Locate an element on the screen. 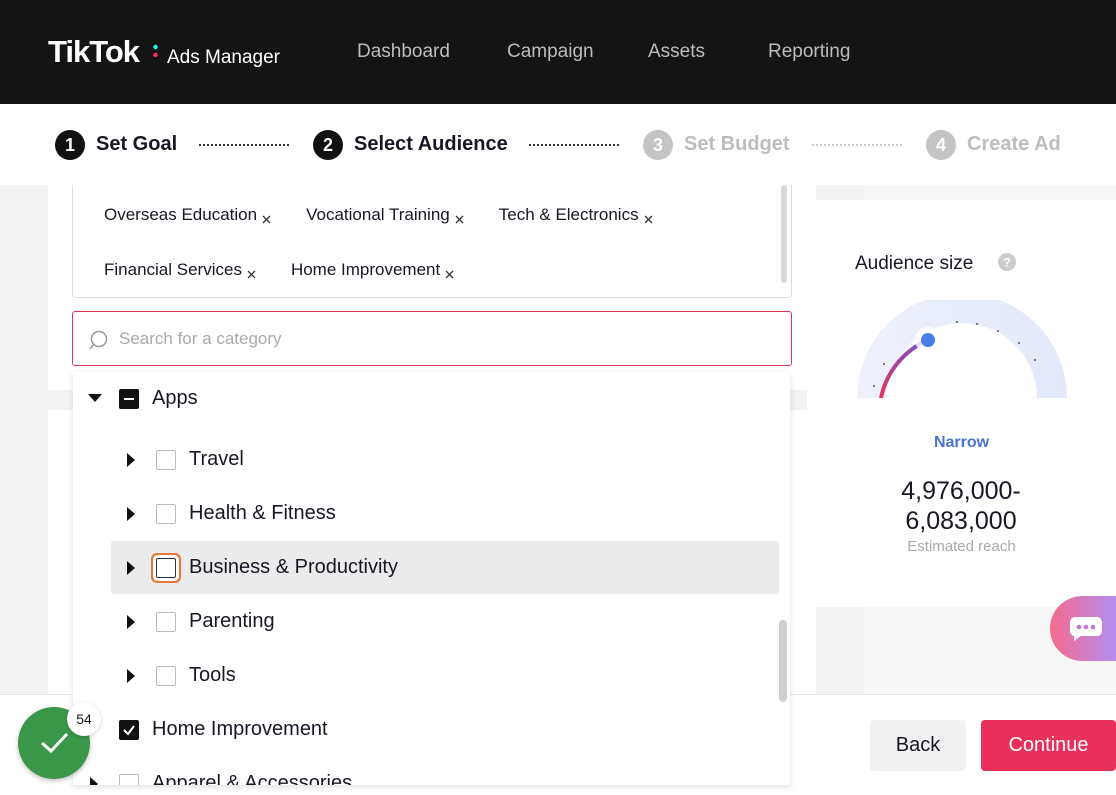 The width and height of the screenshot is (1116, 795). tag-label: Vocational Training is located at coordinates (378, 214).